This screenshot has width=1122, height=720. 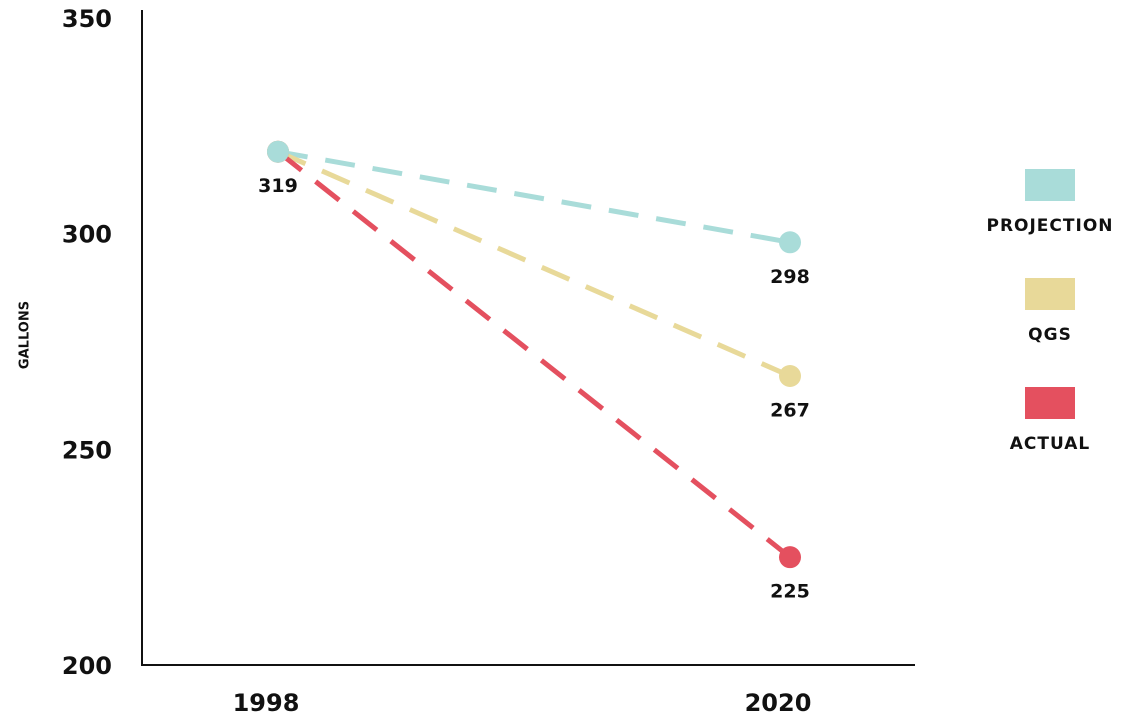 I want to click on legend-label: QGS, so click(x=1050, y=335).